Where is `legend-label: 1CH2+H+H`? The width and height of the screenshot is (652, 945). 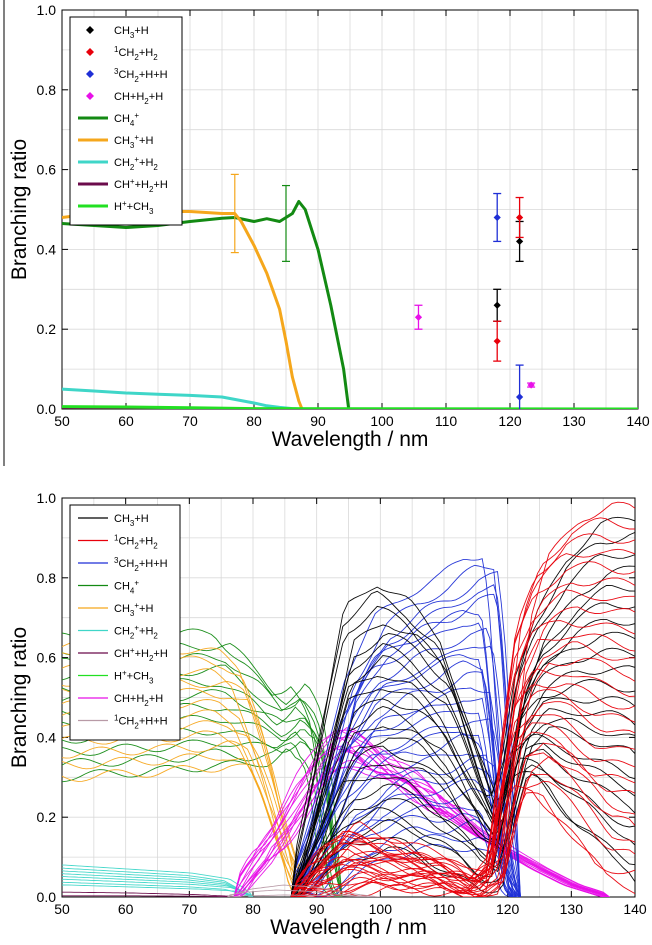 legend-label: 1CH2+H+H is located at coordinates (141, 722).